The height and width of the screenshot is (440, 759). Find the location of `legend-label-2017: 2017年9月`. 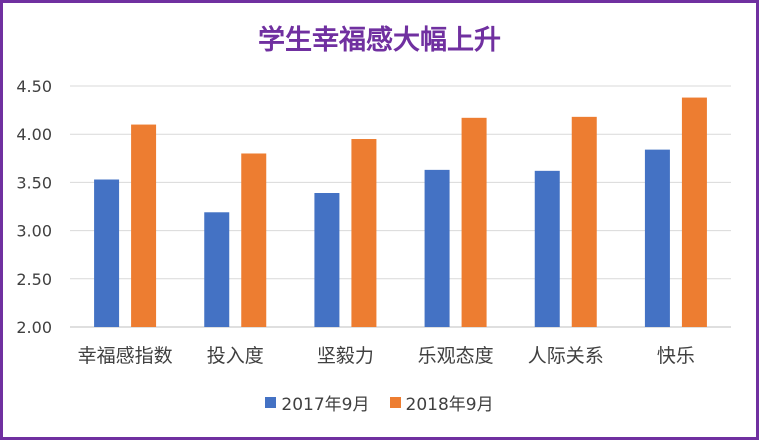

legend-label-2017: 2017年9月 is located at coordinates (325, 405).